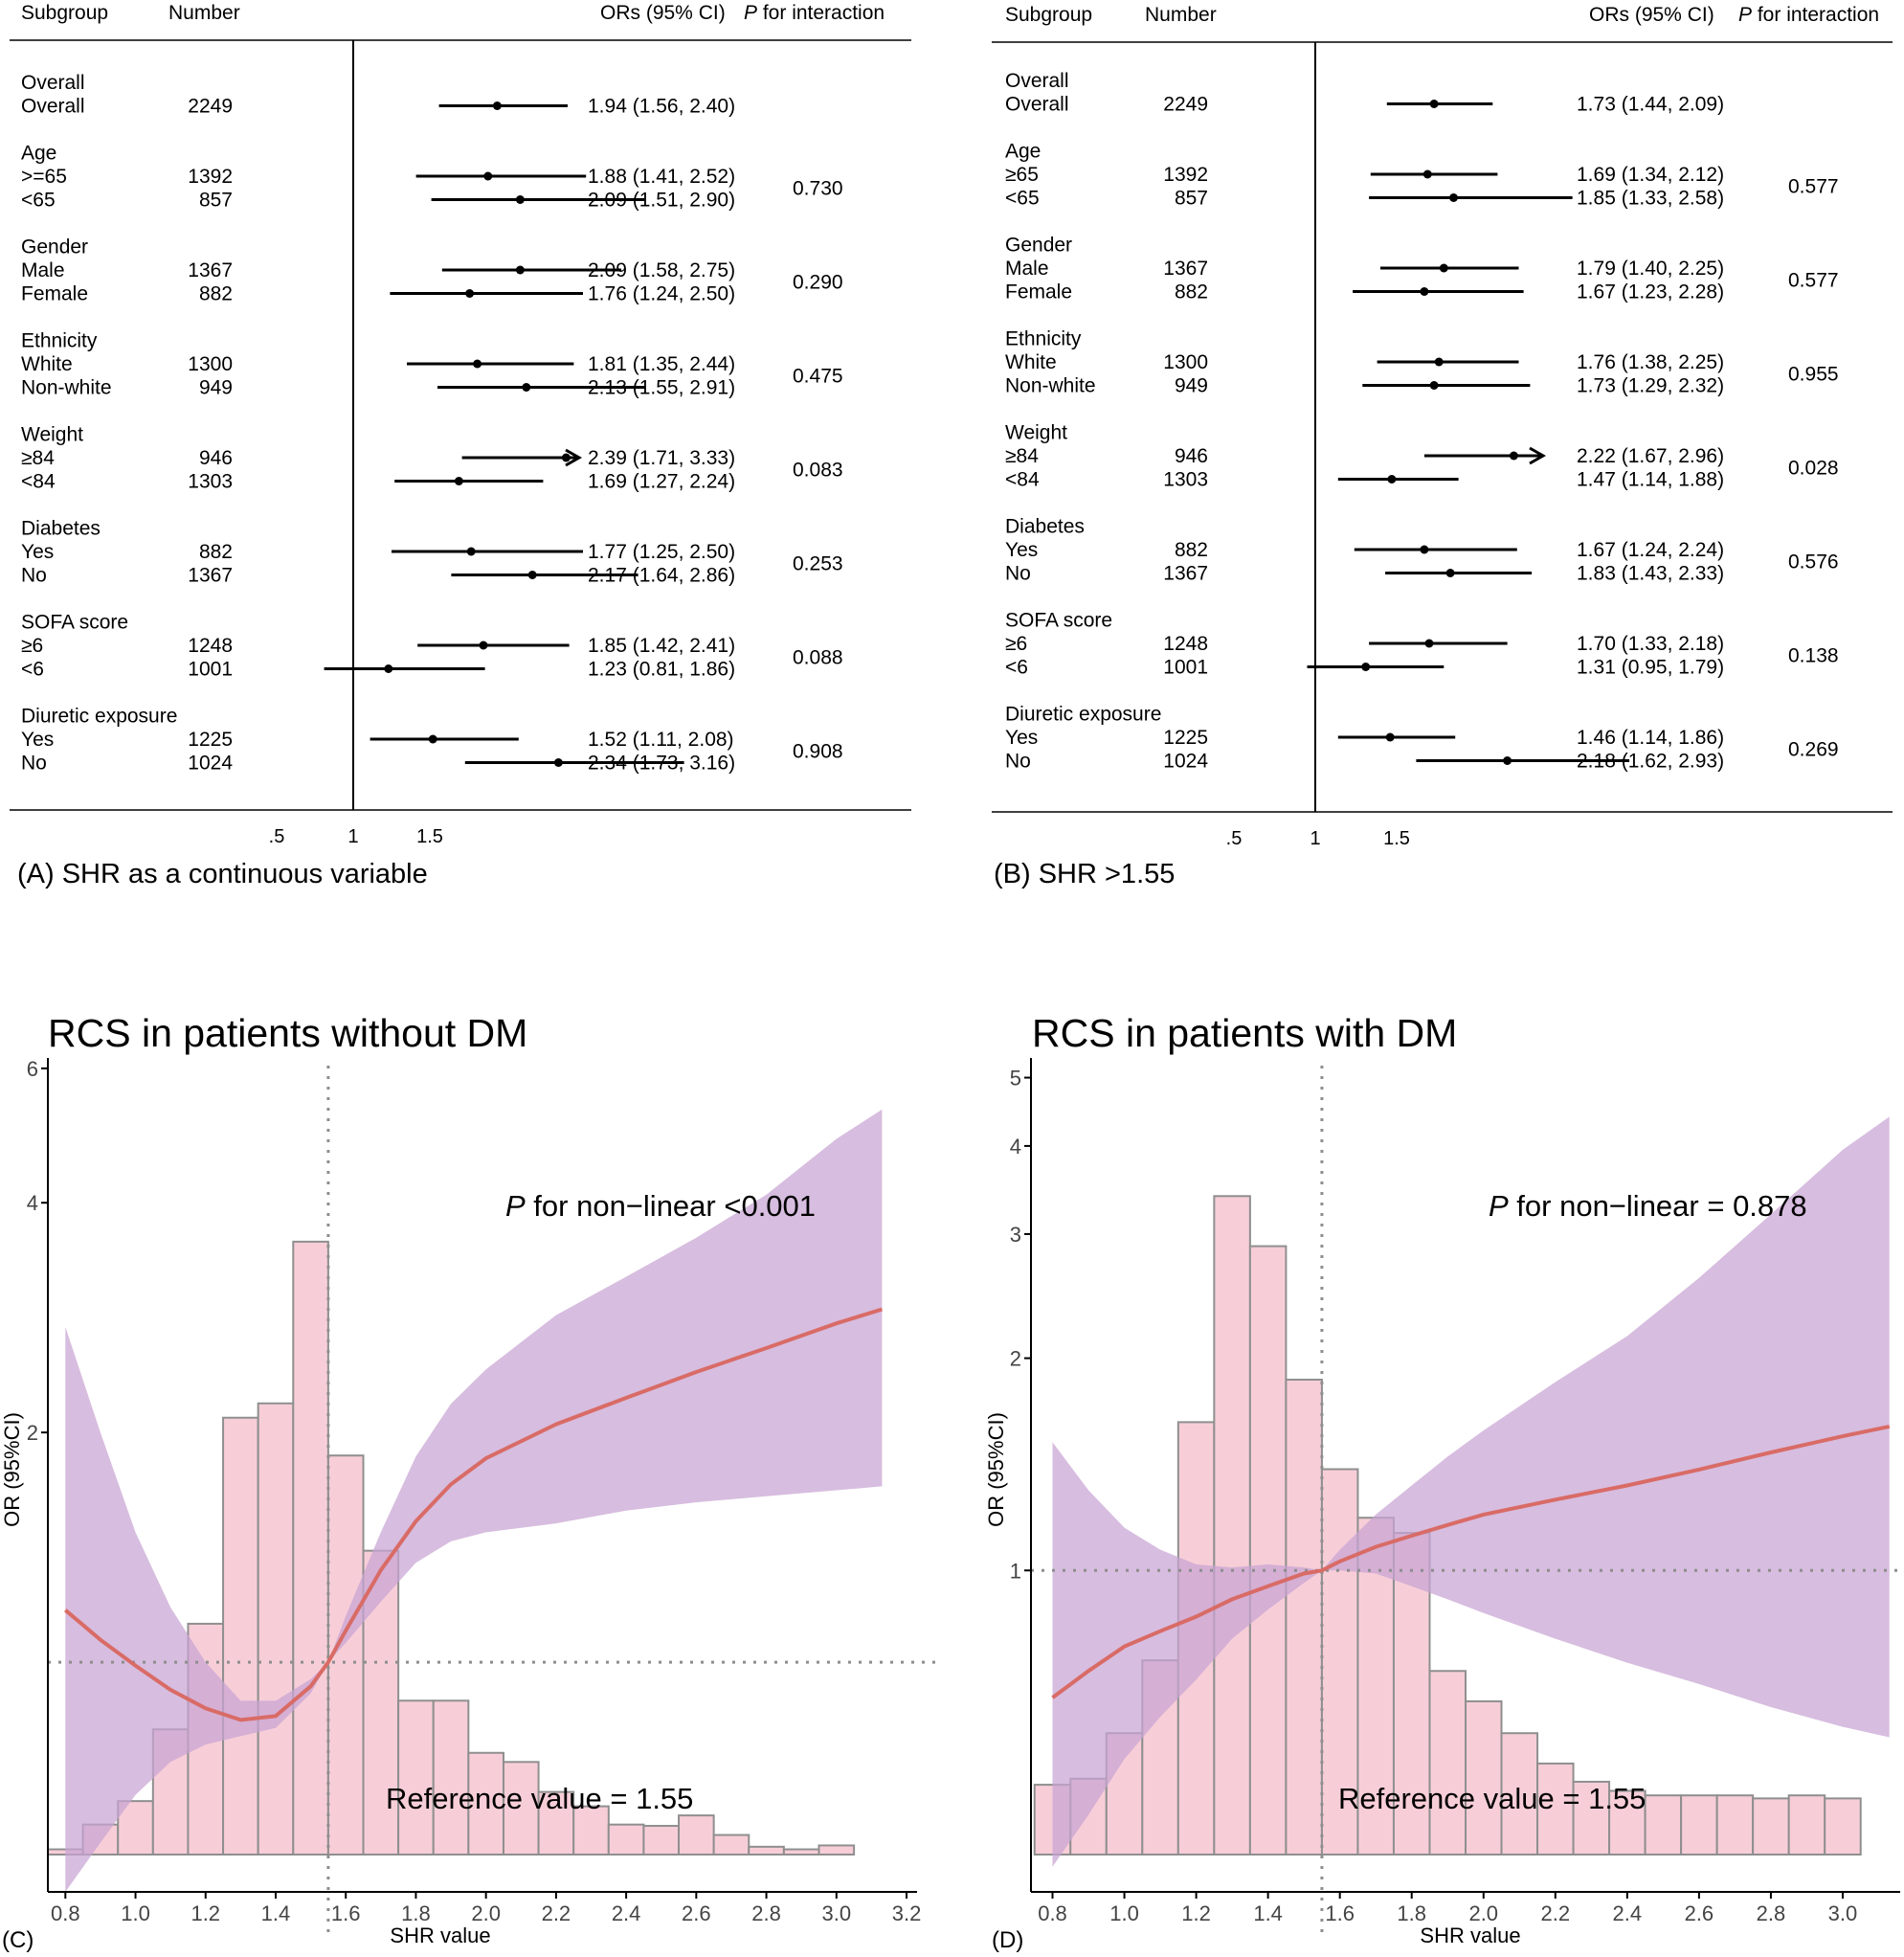 This screenshot has height=1957, width=1904. What do you see at coordinates (818, 470) in the screenshot?
I see `p-interaction-value: 0.083` at bounding box center [818, 470].